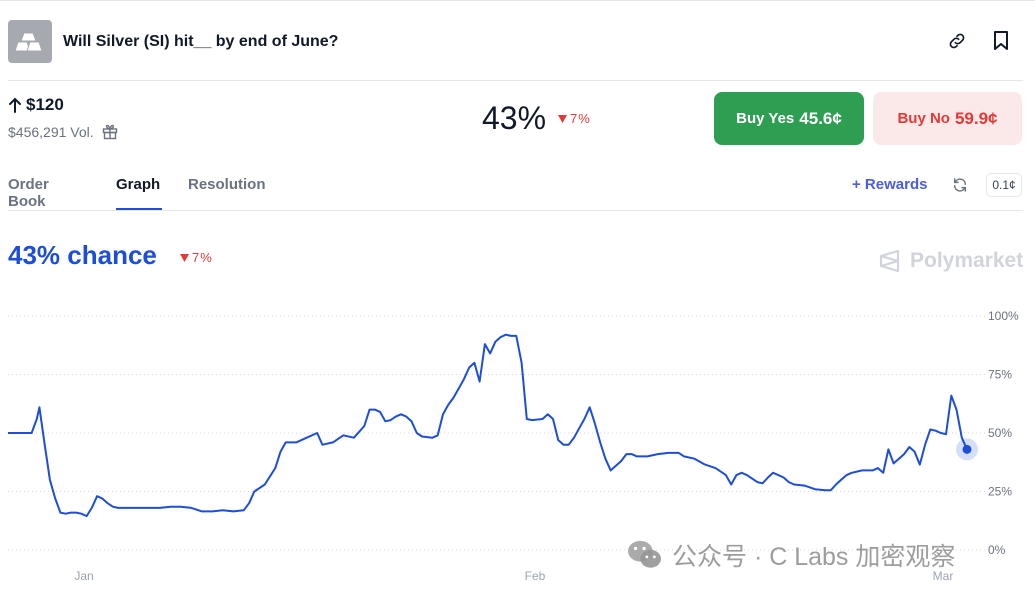 The height and width of the screenshot is (595, 1035). I want to click on current-chance: 43%, so click(514, 118).